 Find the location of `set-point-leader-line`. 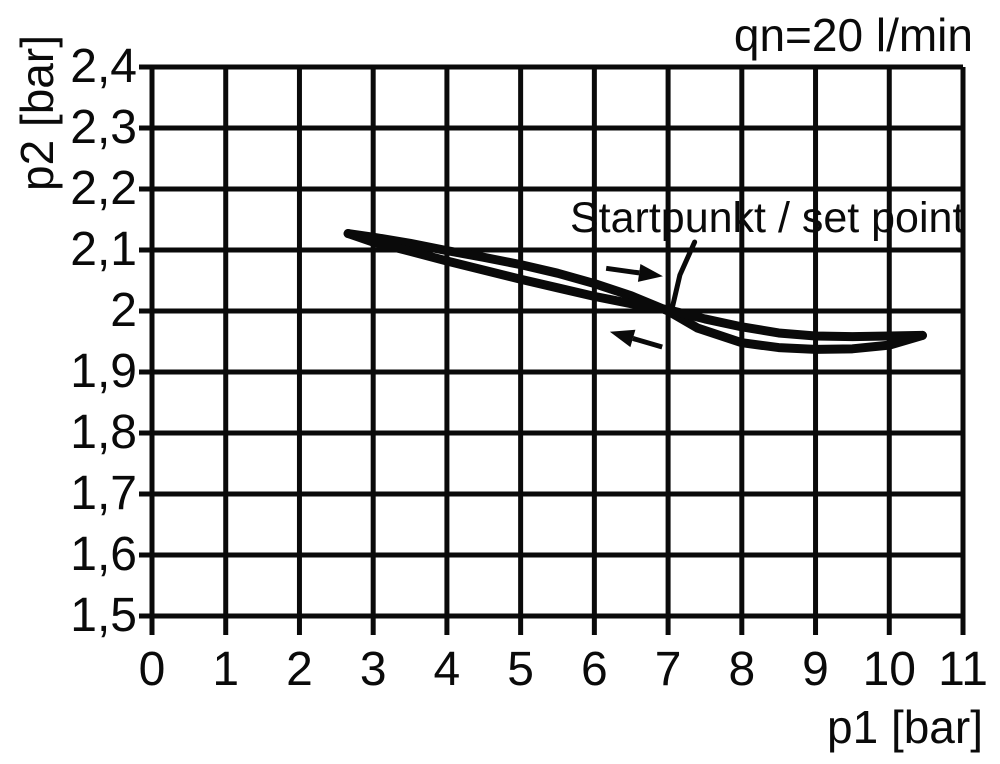

set-point-leader-line is located at coordinates (683, 276).